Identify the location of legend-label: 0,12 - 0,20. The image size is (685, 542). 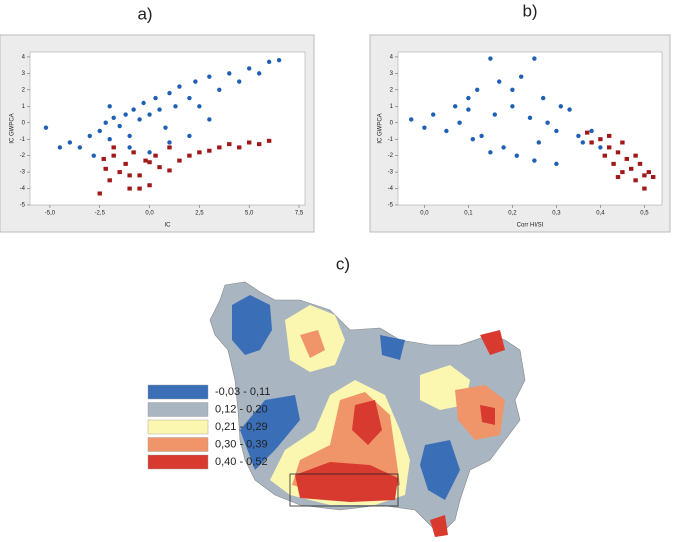
(241, 409).